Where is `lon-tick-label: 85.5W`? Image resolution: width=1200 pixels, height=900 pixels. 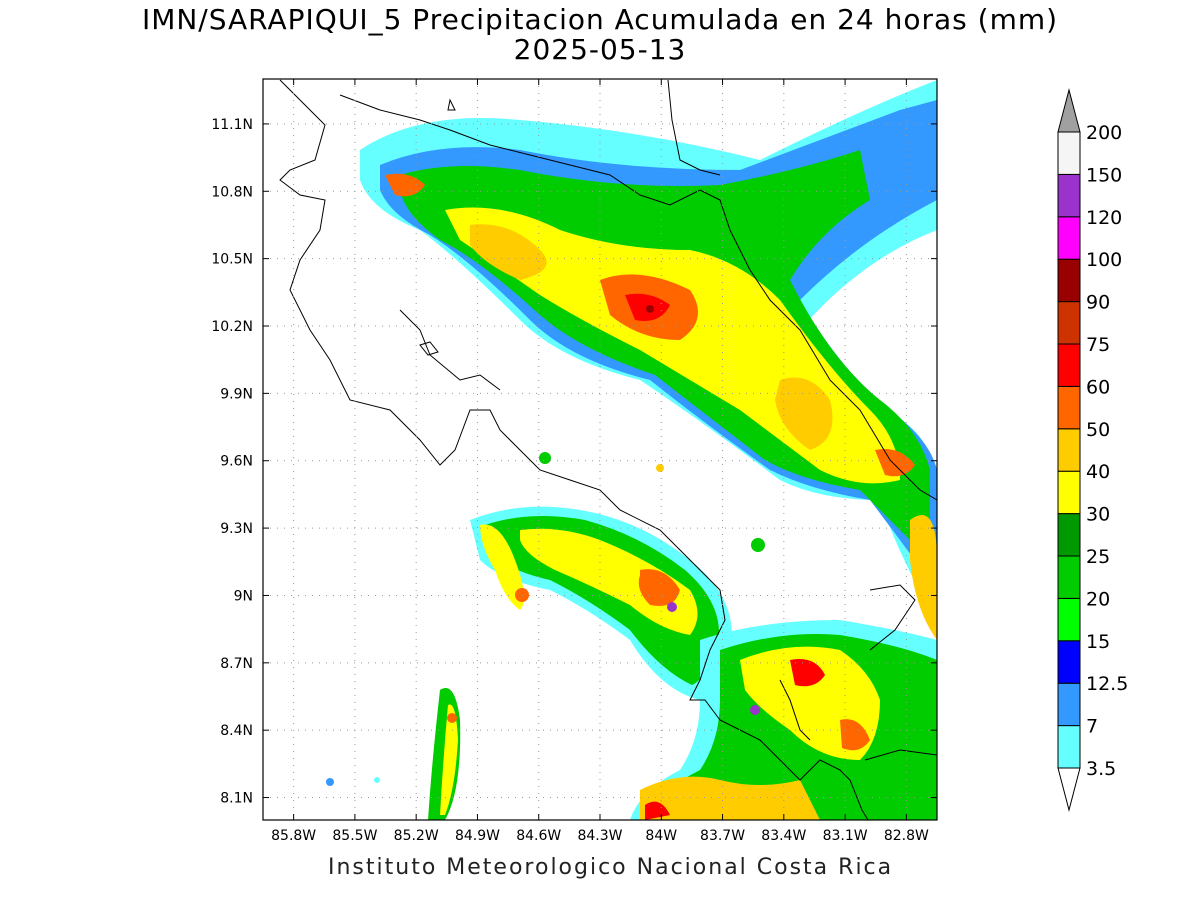 lon-tick-label: 85.5W is located at coordinates (354, 836).